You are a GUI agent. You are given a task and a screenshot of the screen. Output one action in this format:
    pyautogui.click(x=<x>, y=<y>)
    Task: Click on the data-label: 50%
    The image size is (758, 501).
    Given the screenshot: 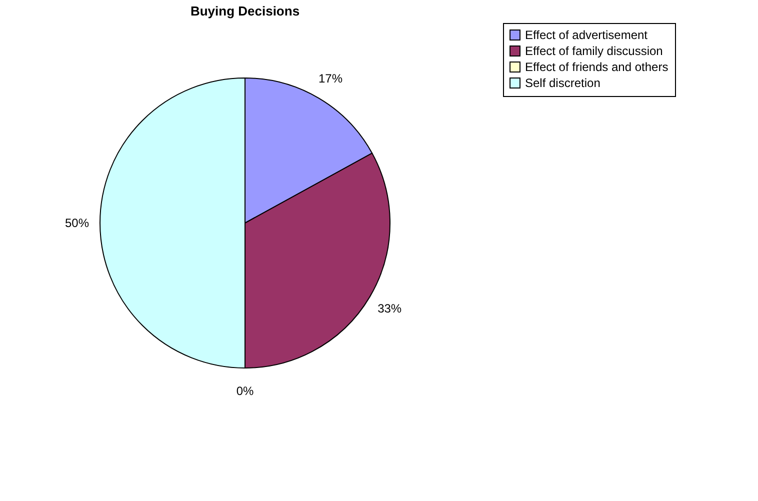 What is the action you would take?
    pyautogui.click(x=77, y=223)
    